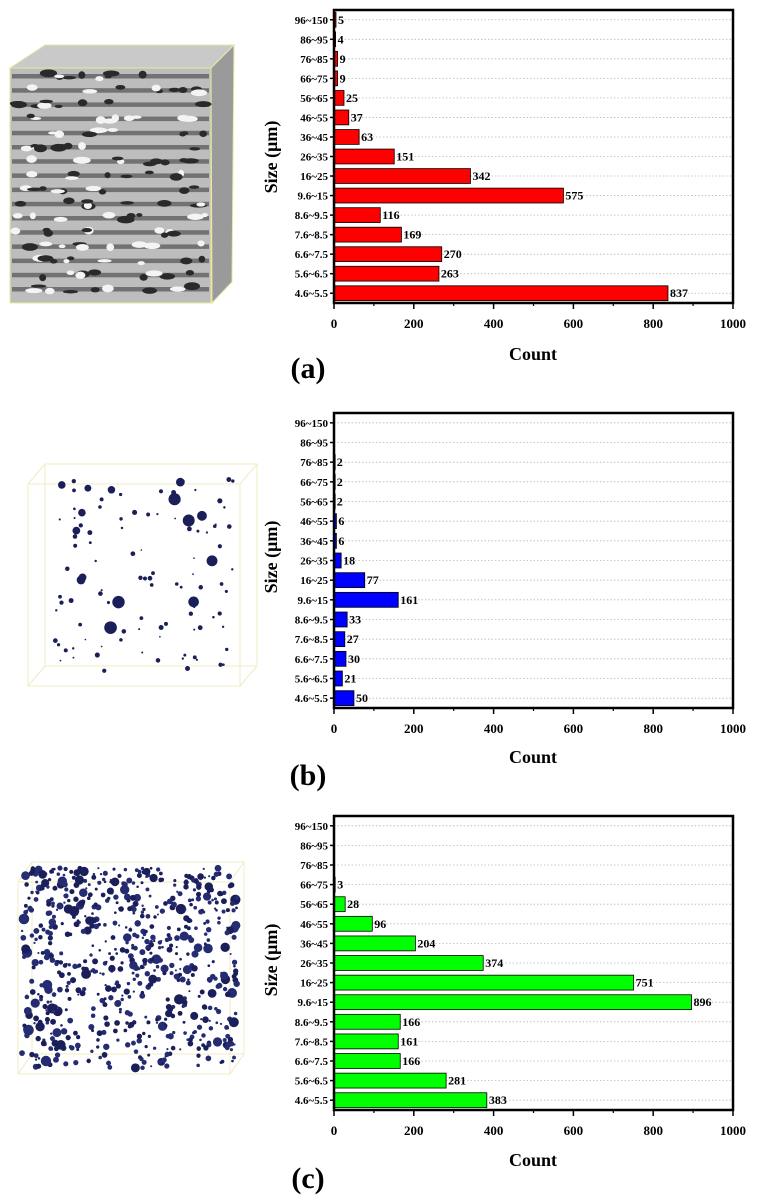 The height and width of the screenshot is (1200, 758). What do you see at coordinates (312, 275) in the screenshot?
I see `category-label-a-13: 5.6~6.5` at bounding box center [312, 275].